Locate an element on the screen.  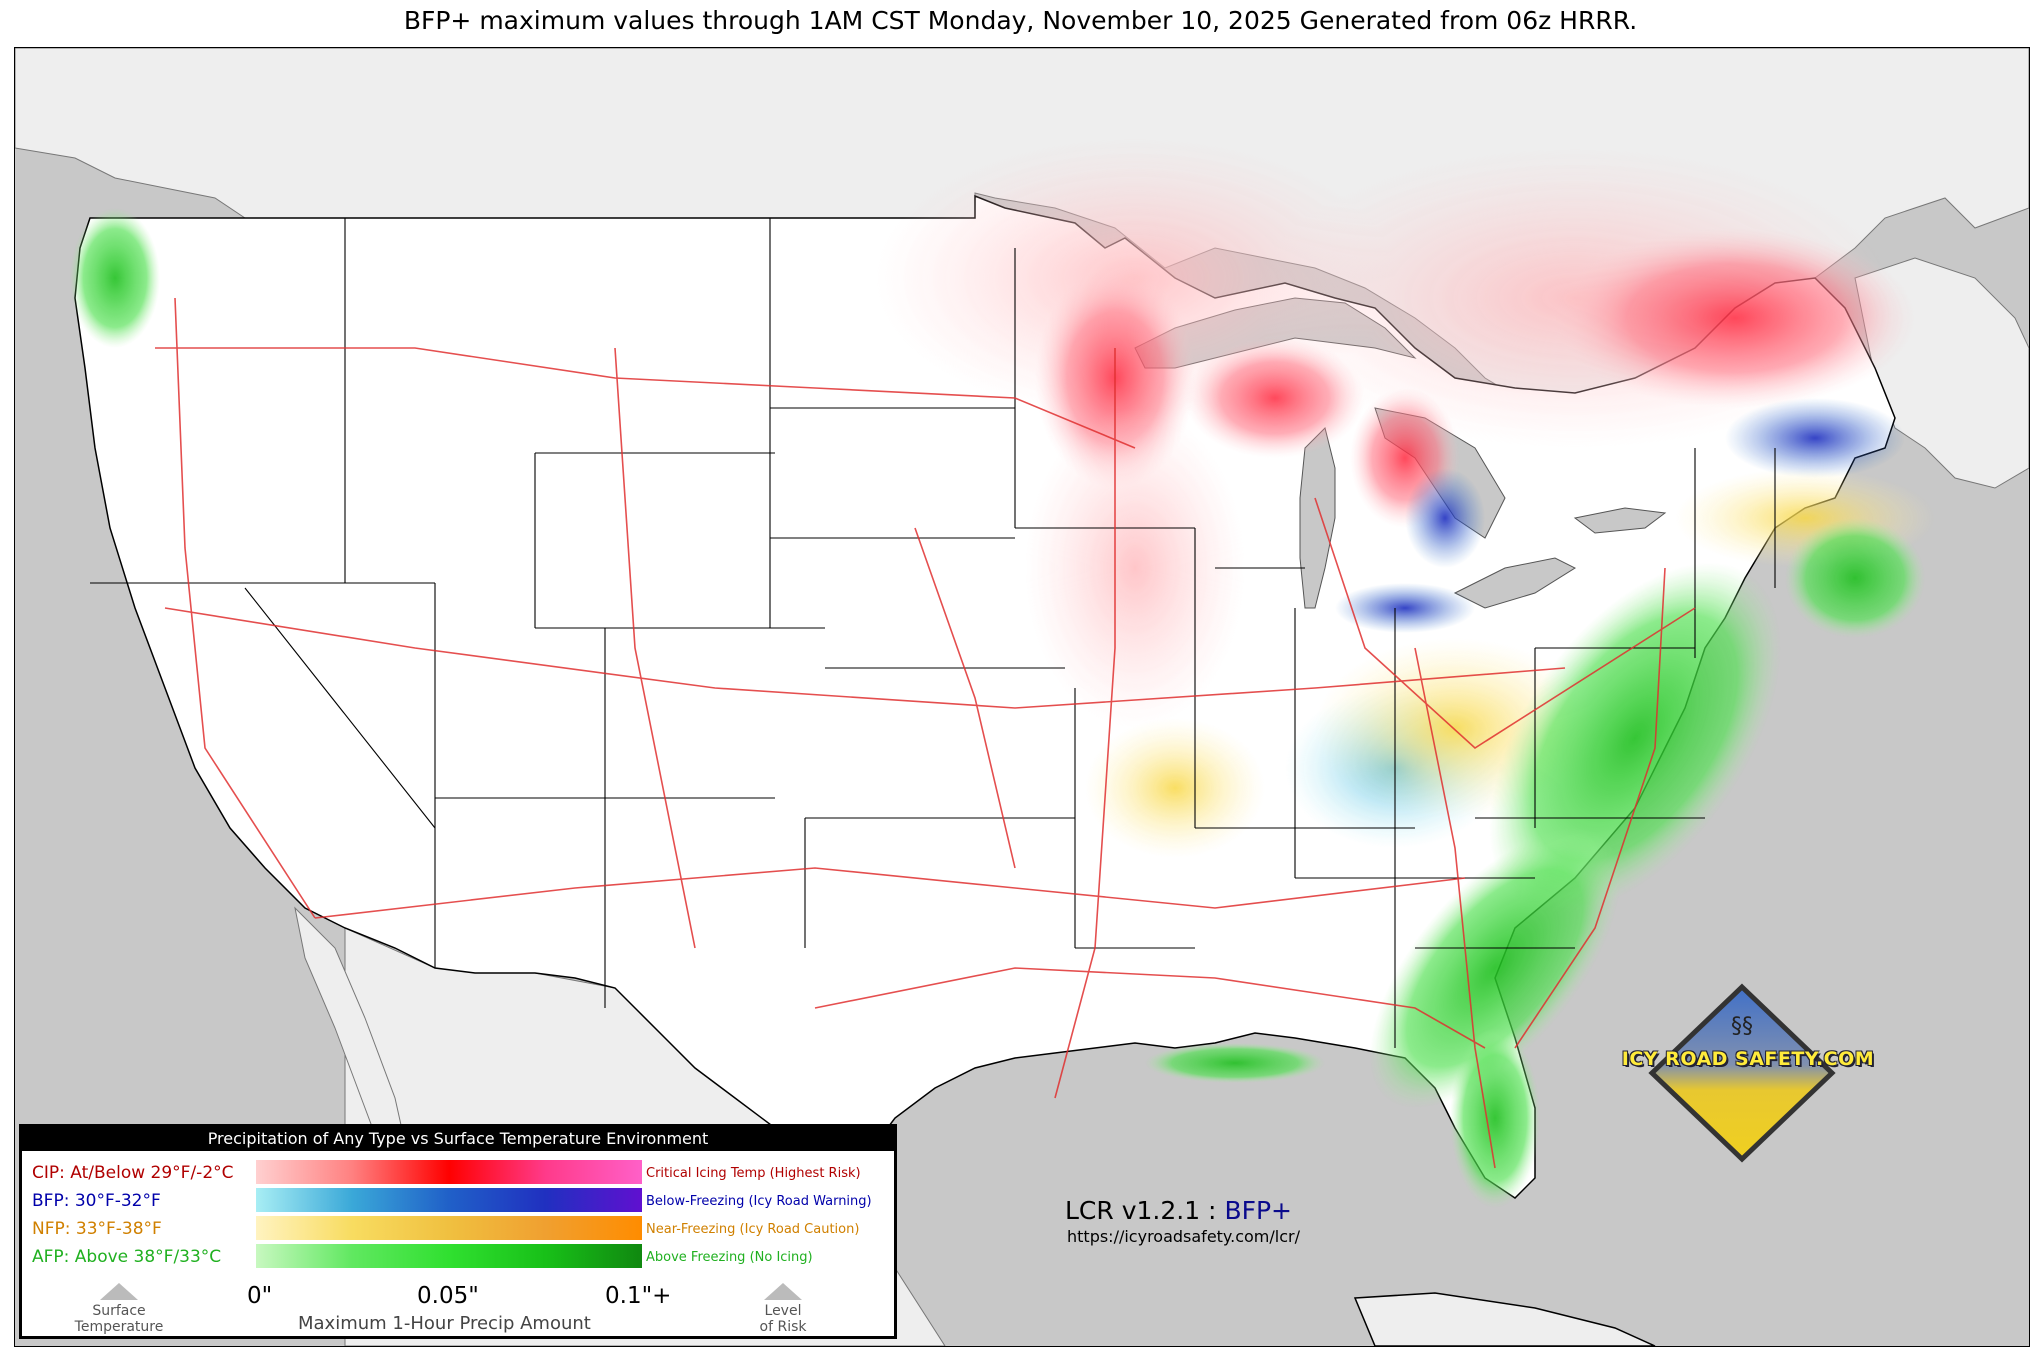
surface-temperature-label-line1: Surface is located at coordinates (119, 1311).